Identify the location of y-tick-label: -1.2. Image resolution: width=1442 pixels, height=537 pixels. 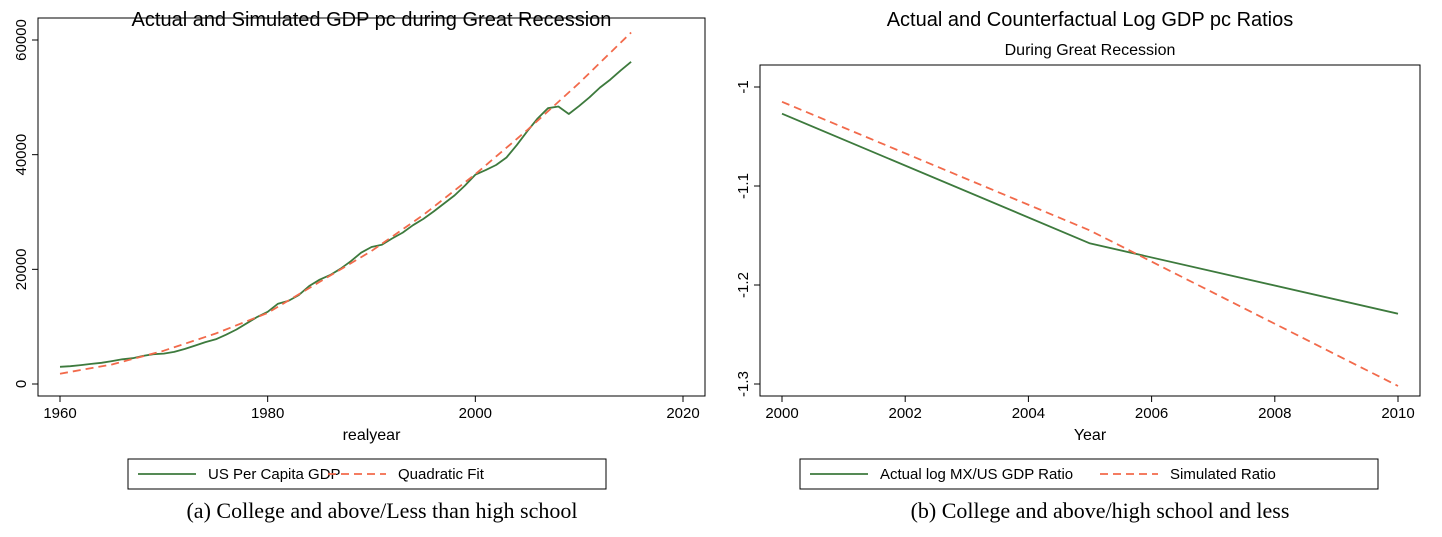
(743, 285).